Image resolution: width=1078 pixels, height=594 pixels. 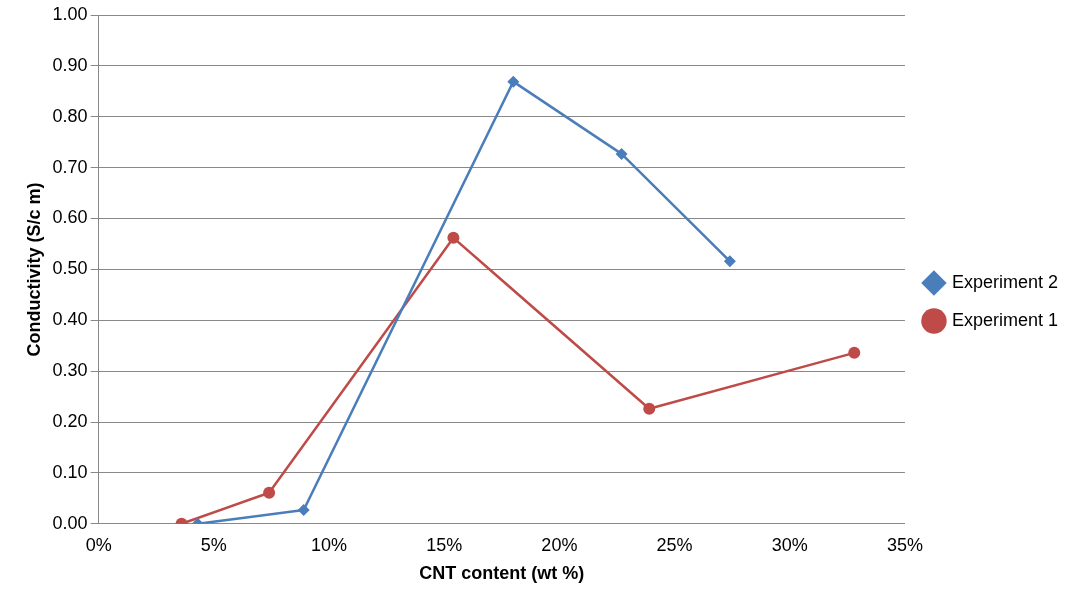 What do you see at coordinates (70, 268) in the screenshot?
I see `y-tick-label: 0.50` at bounding box center [70, 268].